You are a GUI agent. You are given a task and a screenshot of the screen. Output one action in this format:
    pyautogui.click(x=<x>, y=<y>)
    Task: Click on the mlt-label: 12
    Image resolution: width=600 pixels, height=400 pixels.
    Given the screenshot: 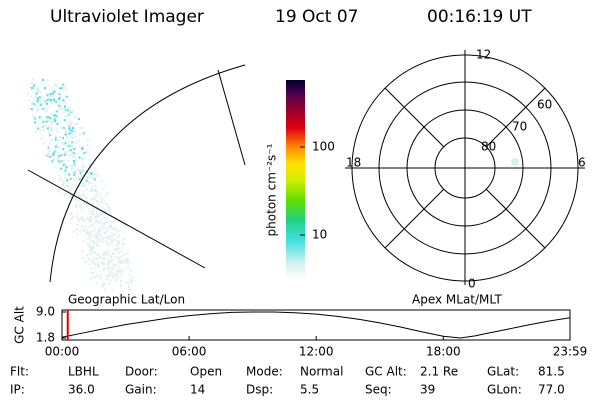 What is the action you would take?
    pyautogui.click(x=483, y=55)
    